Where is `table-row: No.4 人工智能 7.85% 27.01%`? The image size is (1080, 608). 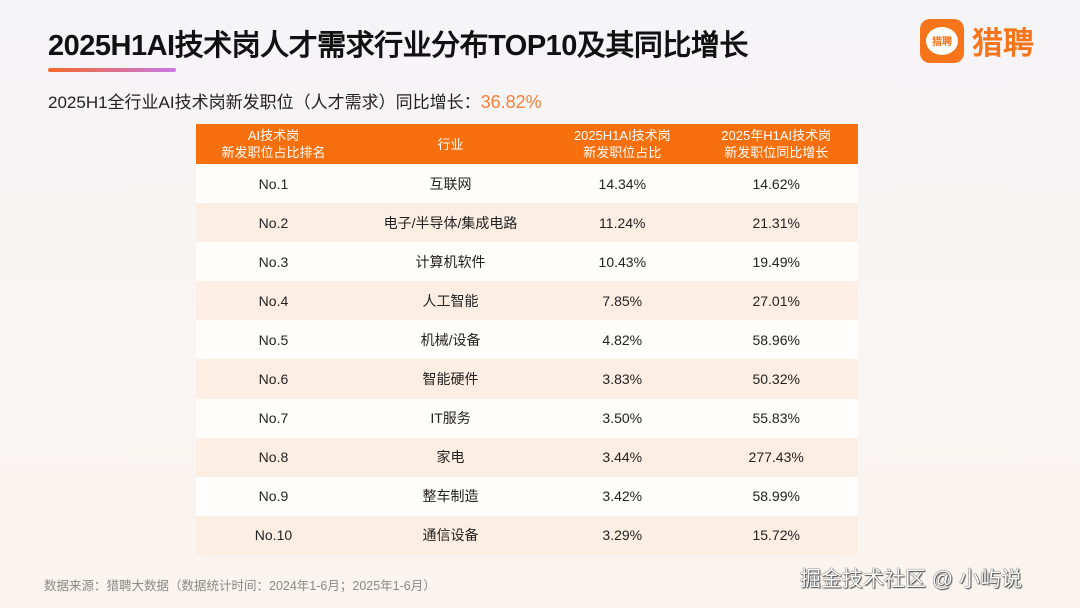 table-row: No.4 人工智能 7.85% 27.01% is located at coordinates (527, 301).